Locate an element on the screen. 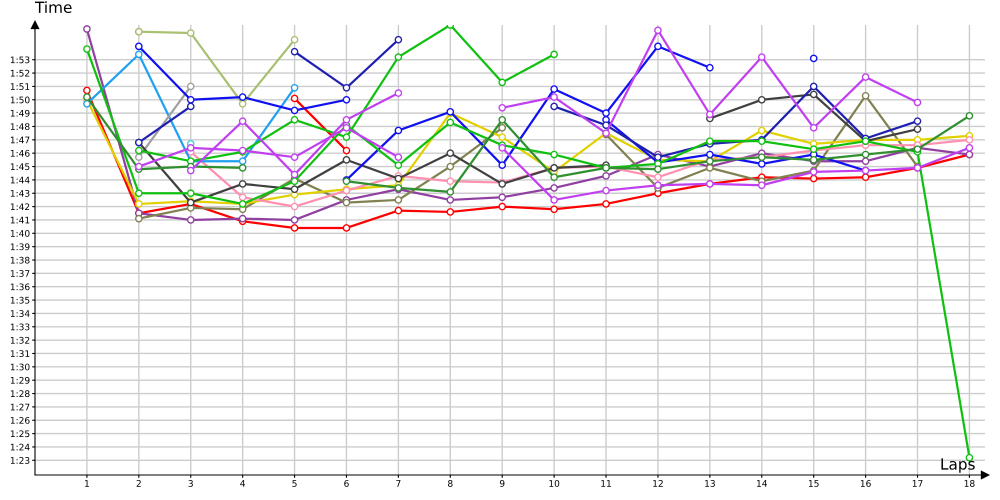 The height and width of the screenshot is (500, 1000). y-tick-label: 1:45 is located at coordinates (20, 166).